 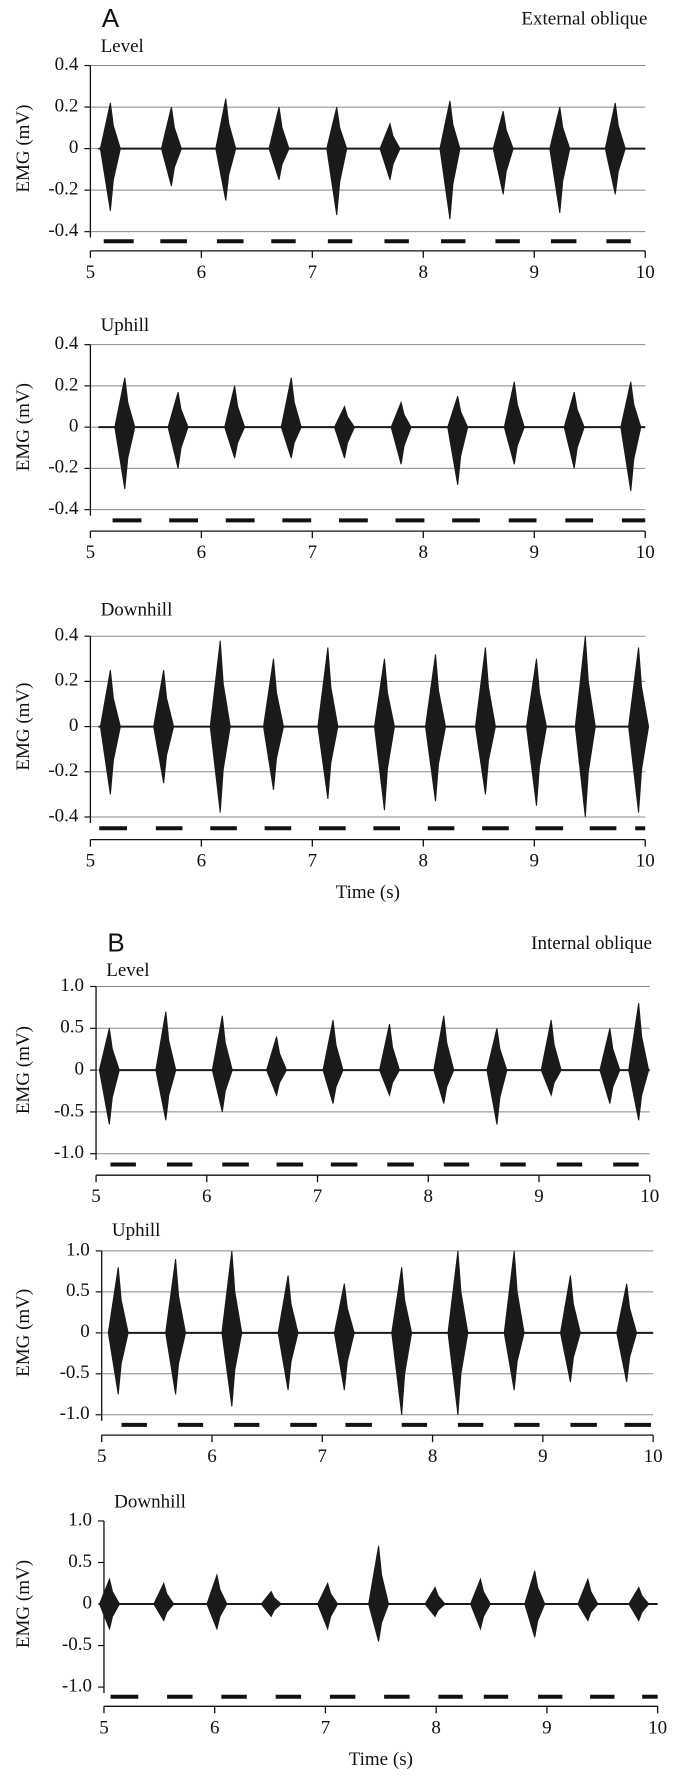 What do you see at coordinates (137, 610) in the screenshot?
I see `panel-title: Downhill` at bounding box center [137, 610].